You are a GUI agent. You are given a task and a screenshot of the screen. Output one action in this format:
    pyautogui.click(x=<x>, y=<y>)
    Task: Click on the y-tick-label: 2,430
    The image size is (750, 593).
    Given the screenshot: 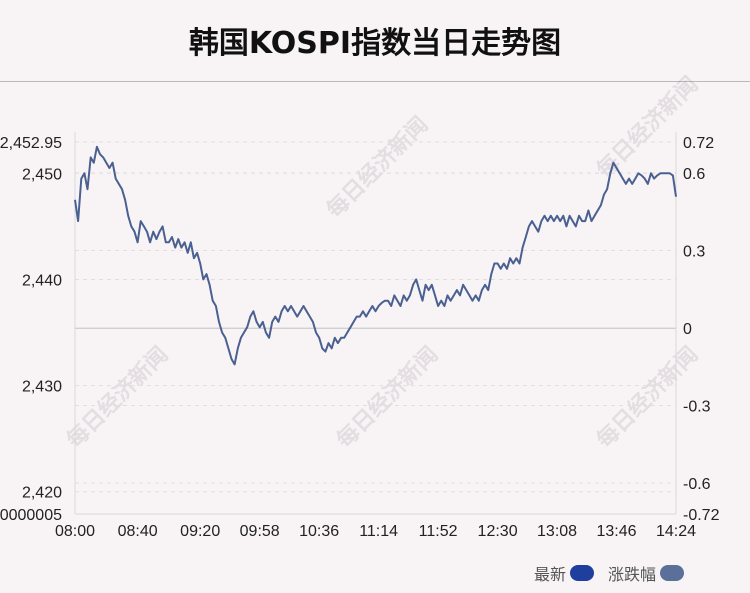 What is the action you would take?
    pyautogui.click(x=42, y=387)
    